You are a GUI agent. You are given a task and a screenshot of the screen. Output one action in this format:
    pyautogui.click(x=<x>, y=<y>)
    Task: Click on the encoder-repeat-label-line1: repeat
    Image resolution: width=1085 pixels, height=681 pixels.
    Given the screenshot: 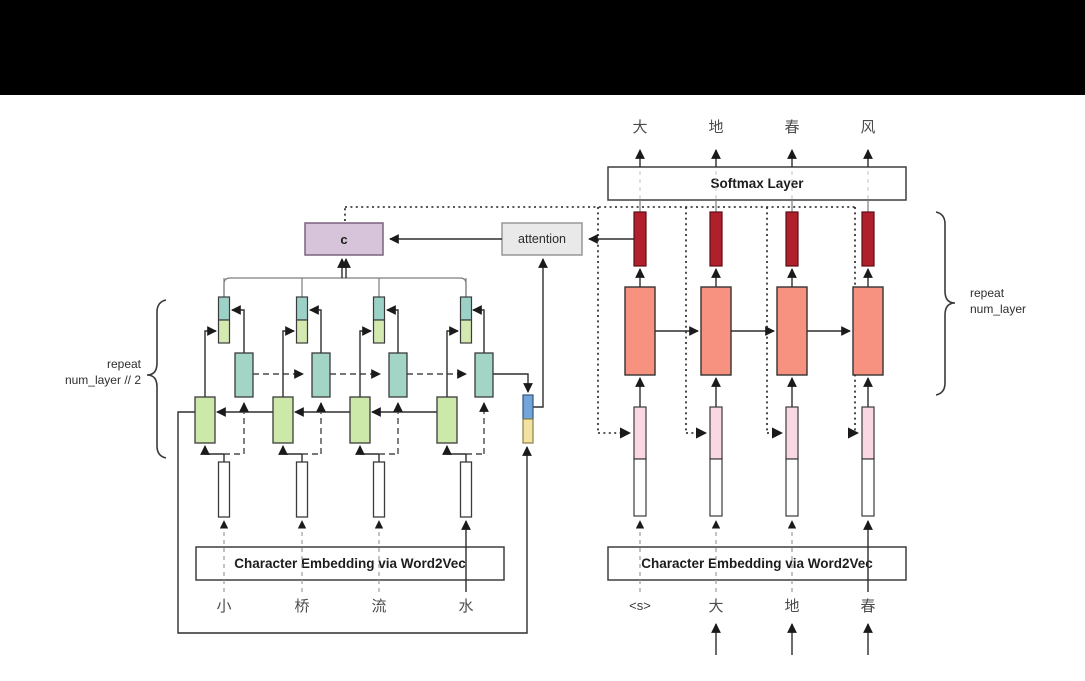 What is the action you would take?
    pyautogui.click(x=124, y=364)
    